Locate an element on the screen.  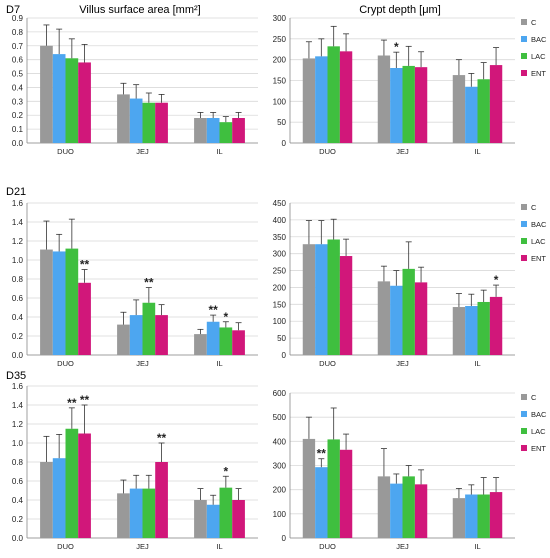
panel-d7-villus: 0.0 0.1 0.2 0.3 0.4 0.5 0.6 0.7 0.8 0.9 DUO JEJ IL is located at coordinates (135, 85).